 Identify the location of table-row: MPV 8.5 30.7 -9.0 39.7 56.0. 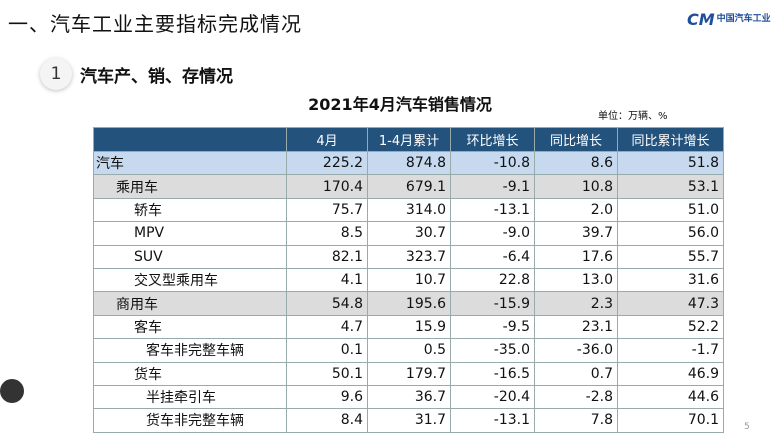
(408, 233).